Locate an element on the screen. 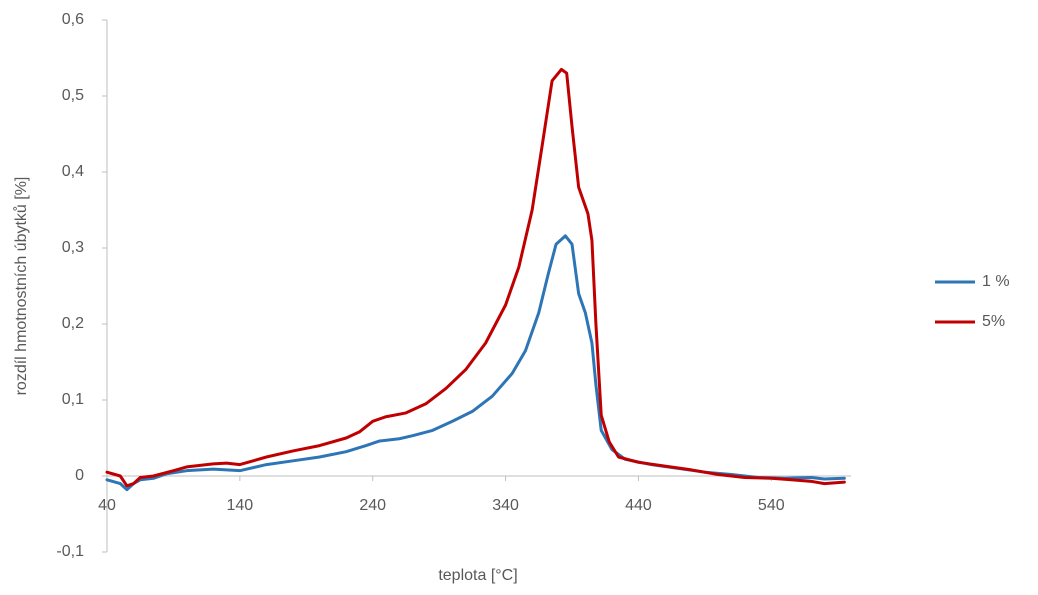  x-tick-label: 340 is located at coordinates (505, 505).